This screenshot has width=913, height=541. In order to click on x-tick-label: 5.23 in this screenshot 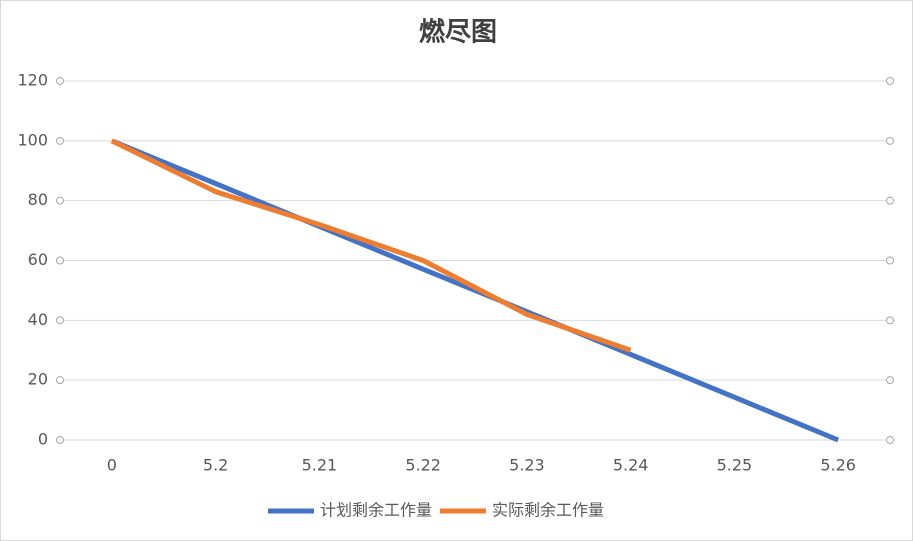, I will do `click(527, 465)`.